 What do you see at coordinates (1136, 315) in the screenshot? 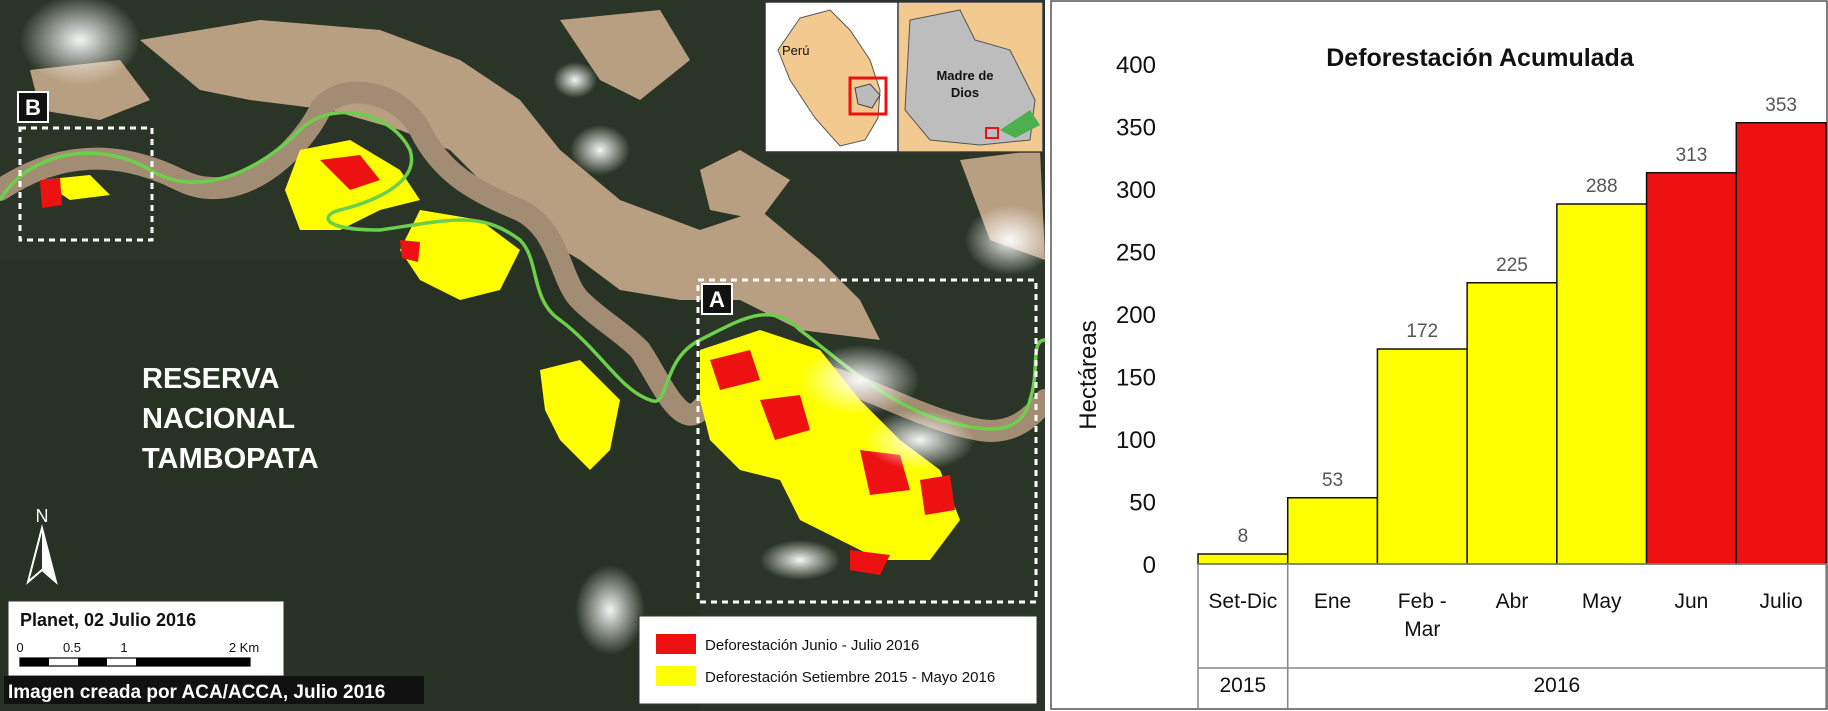
I see `y-tick-label: 200` at bounding box center [1136, 315].